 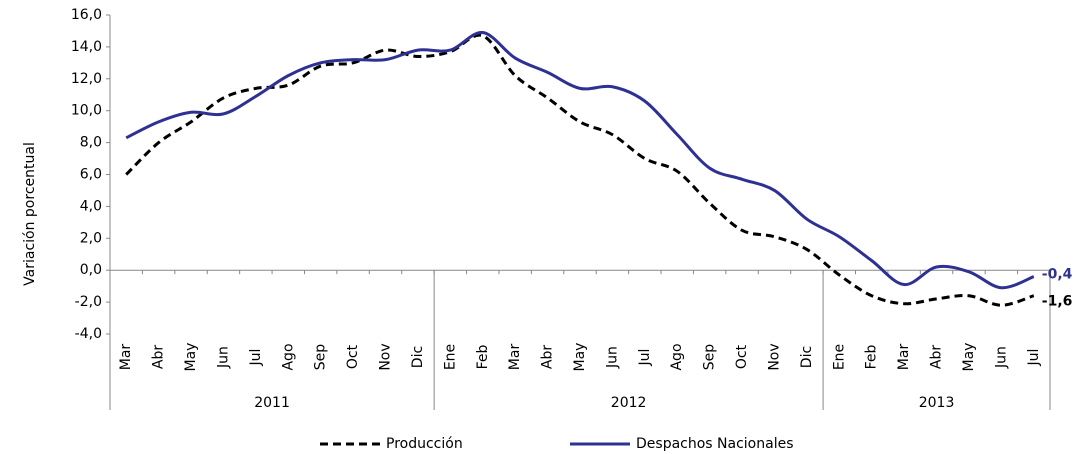 What do you see at coordinates (86, 111) in the screenshot?
I see `y-tick-label: 10,0` at bounding box center [86, 111].